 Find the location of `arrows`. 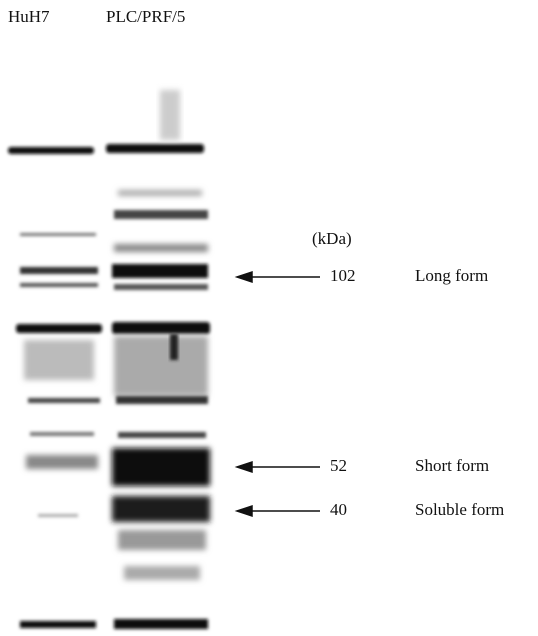

arrows is located at coordinates (277, 394).